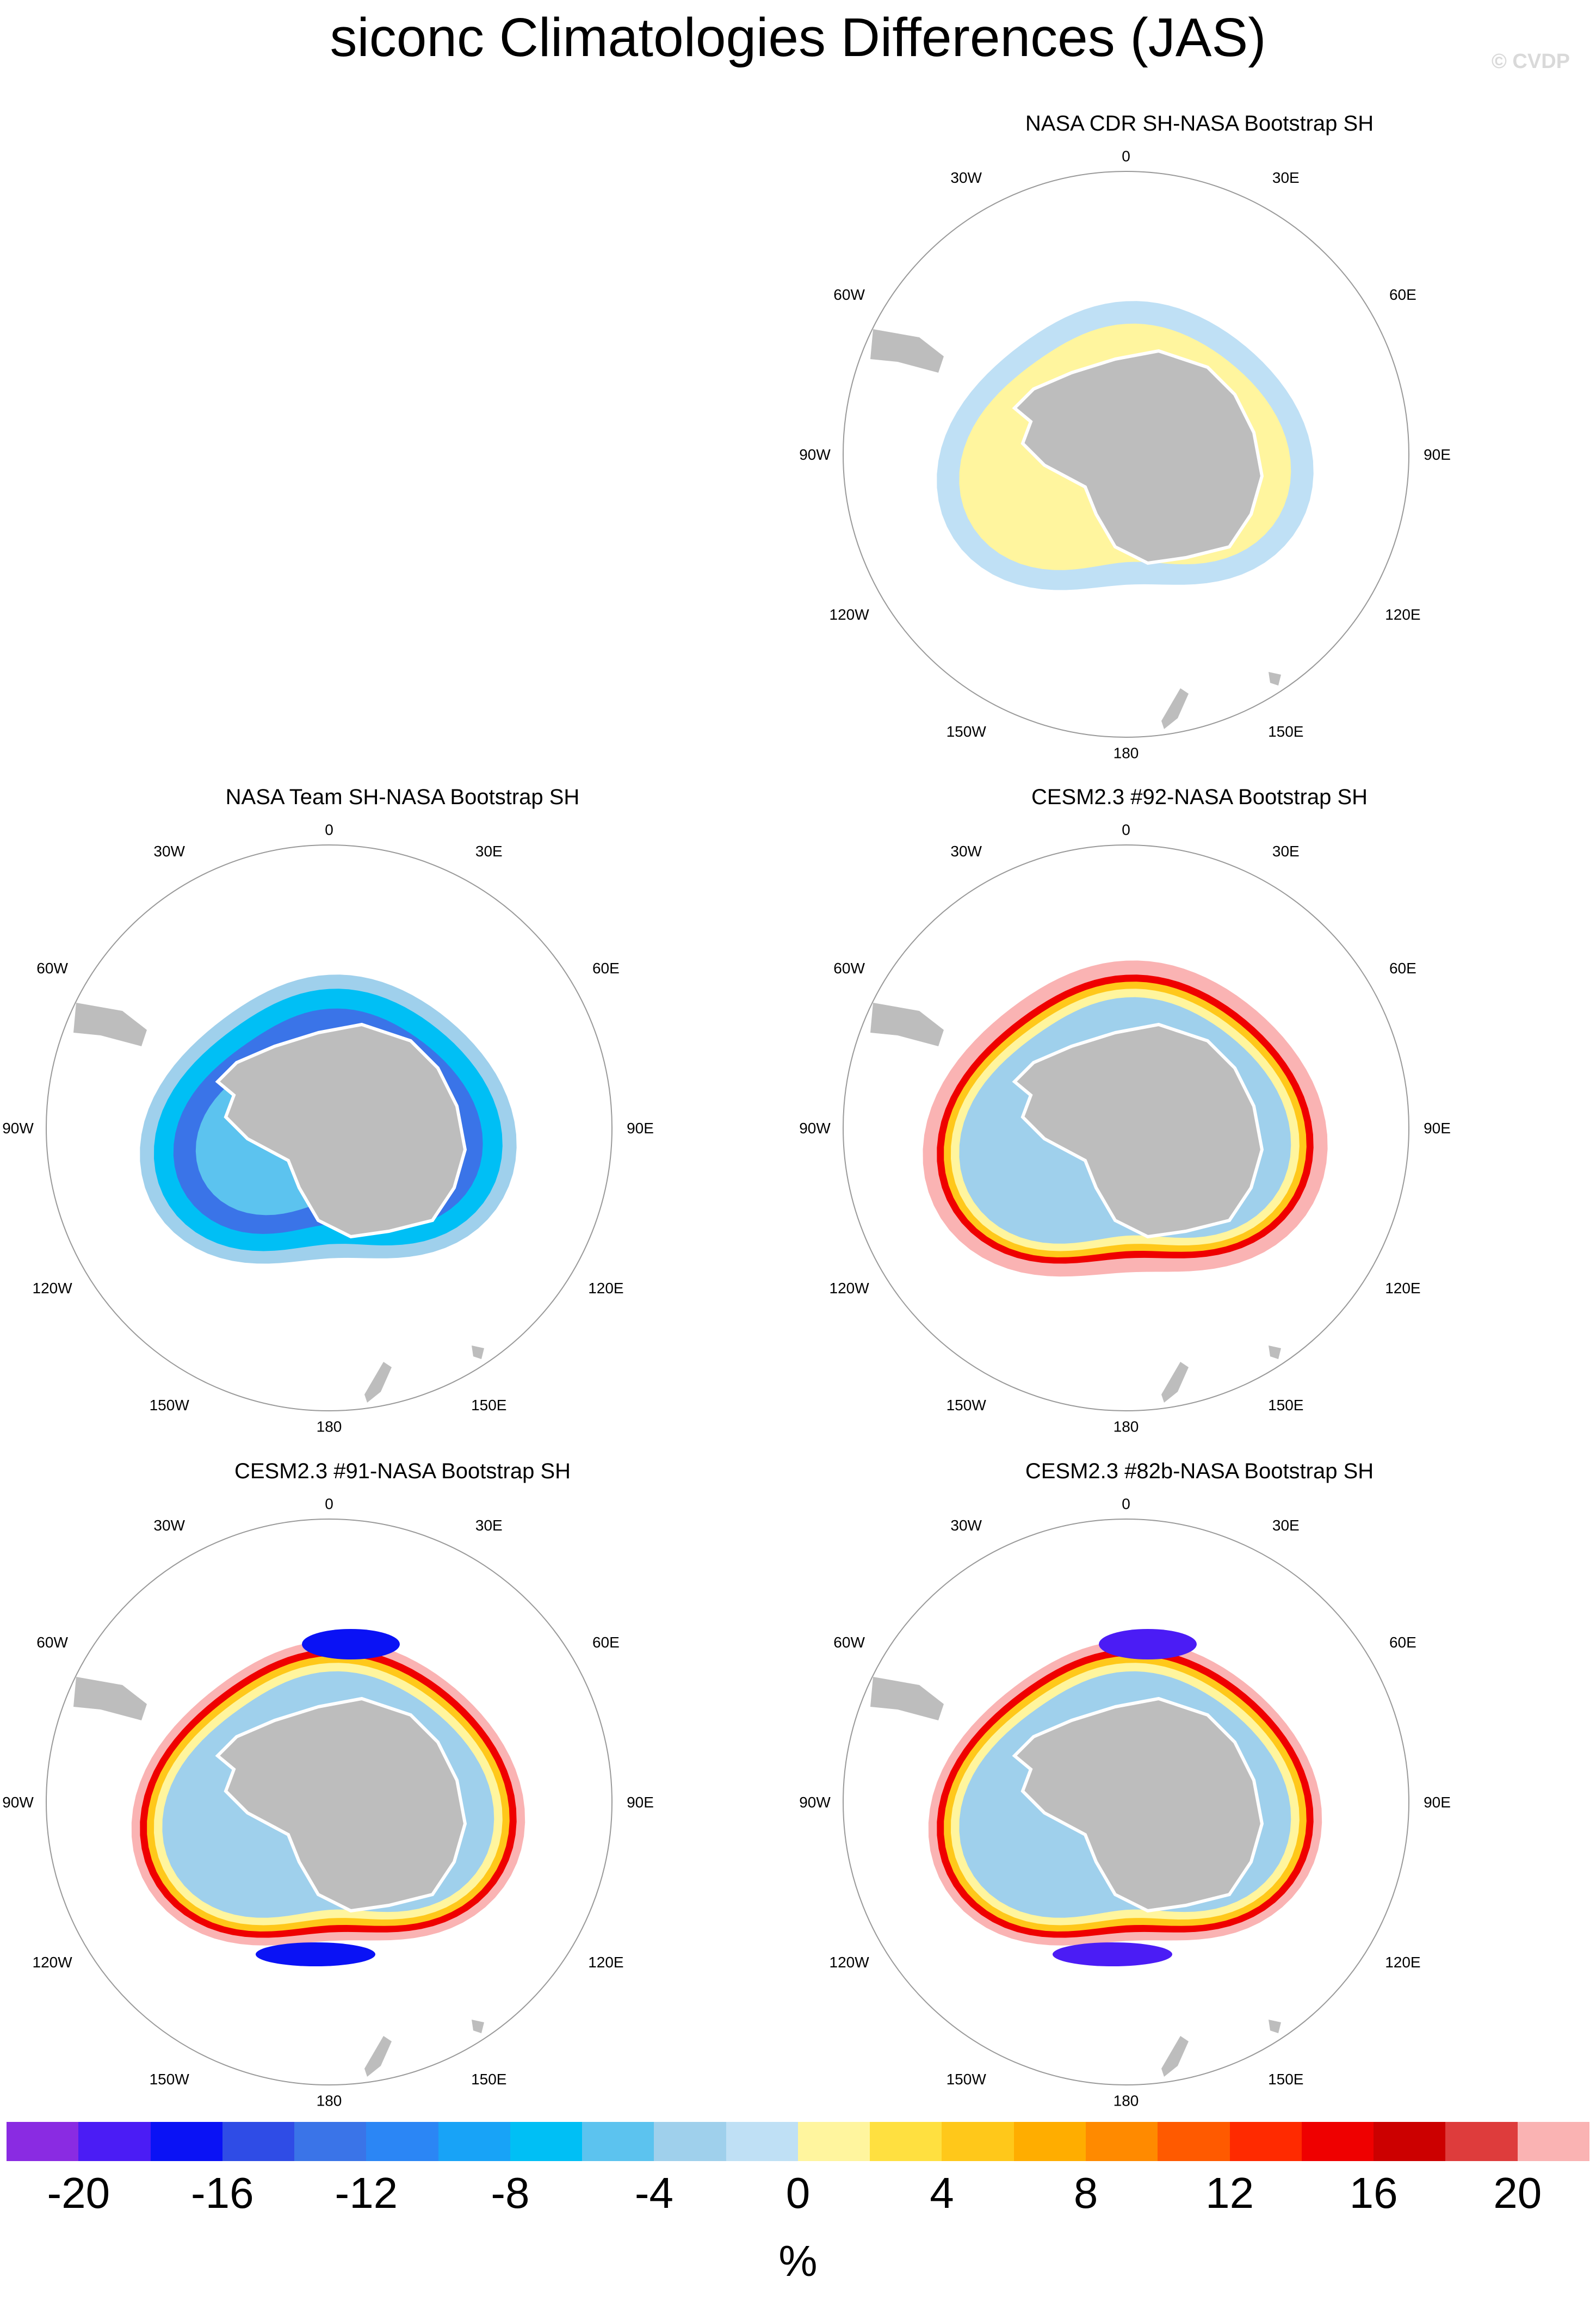 The width and height of the screenshot is (1596, 2302). What do you see at coordinates (1229, 2193) in the screenshot?
I see `colorbar-tick-label: 12` at bounding box center [1229, 2193].